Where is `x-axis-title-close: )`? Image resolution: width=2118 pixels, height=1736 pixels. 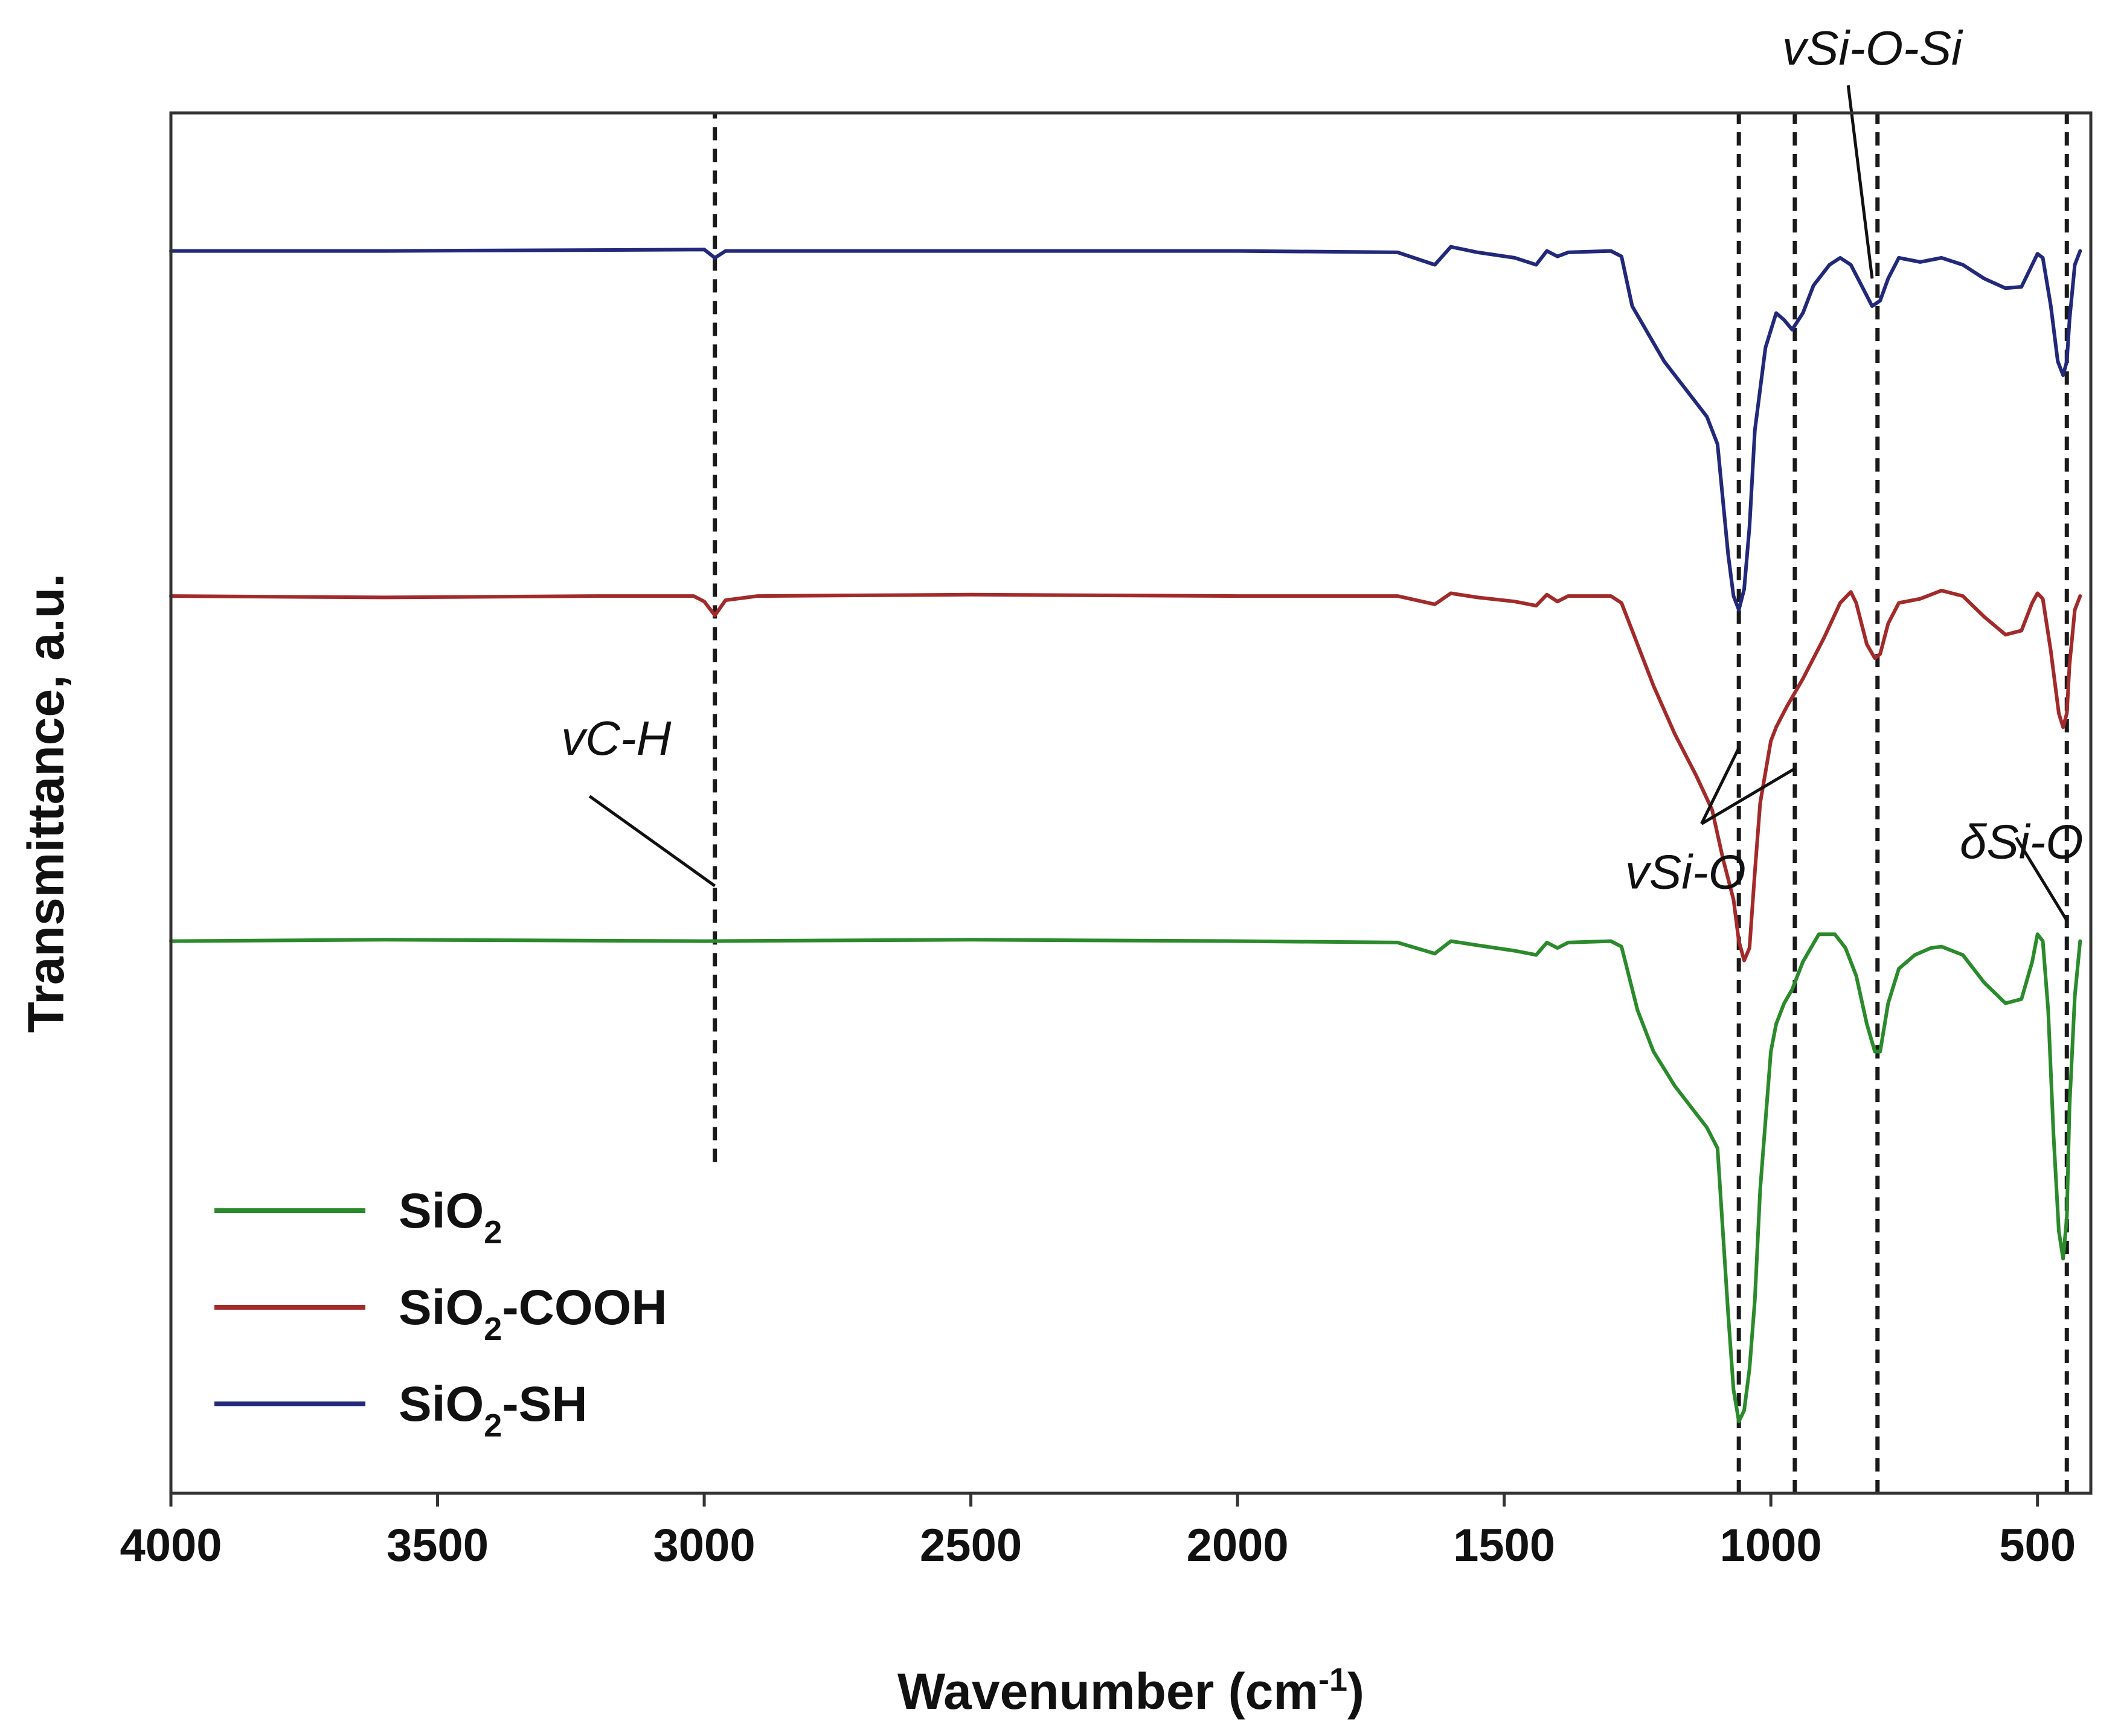
x-axis-title-close: ) is located at coordinates (1356, 1691).